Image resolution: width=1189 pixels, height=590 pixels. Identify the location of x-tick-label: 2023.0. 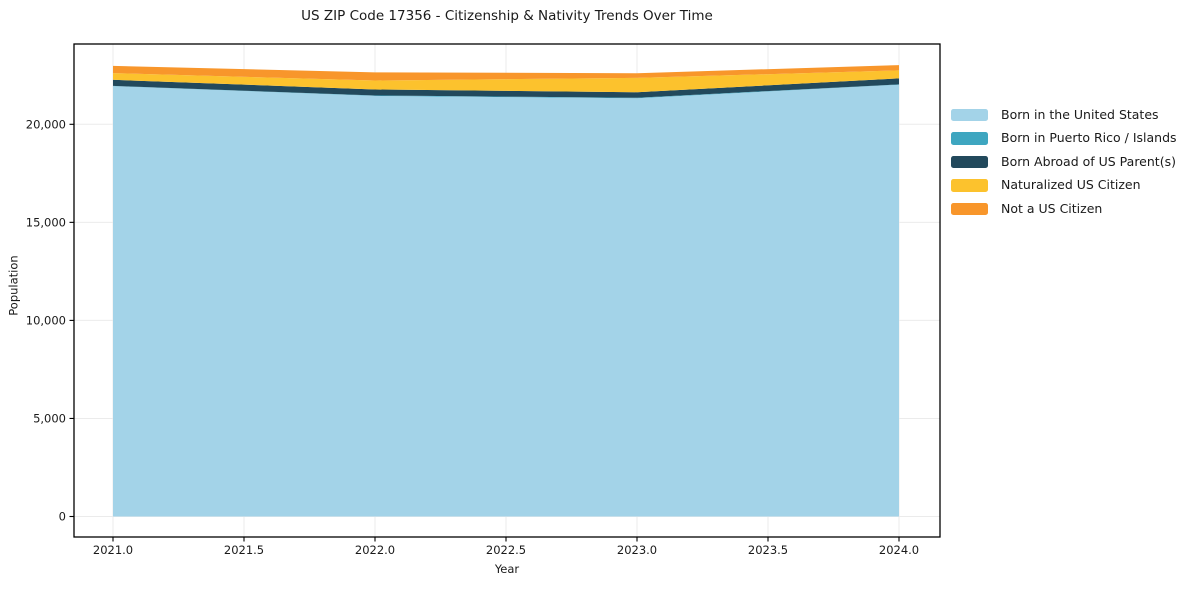
(637, 550).